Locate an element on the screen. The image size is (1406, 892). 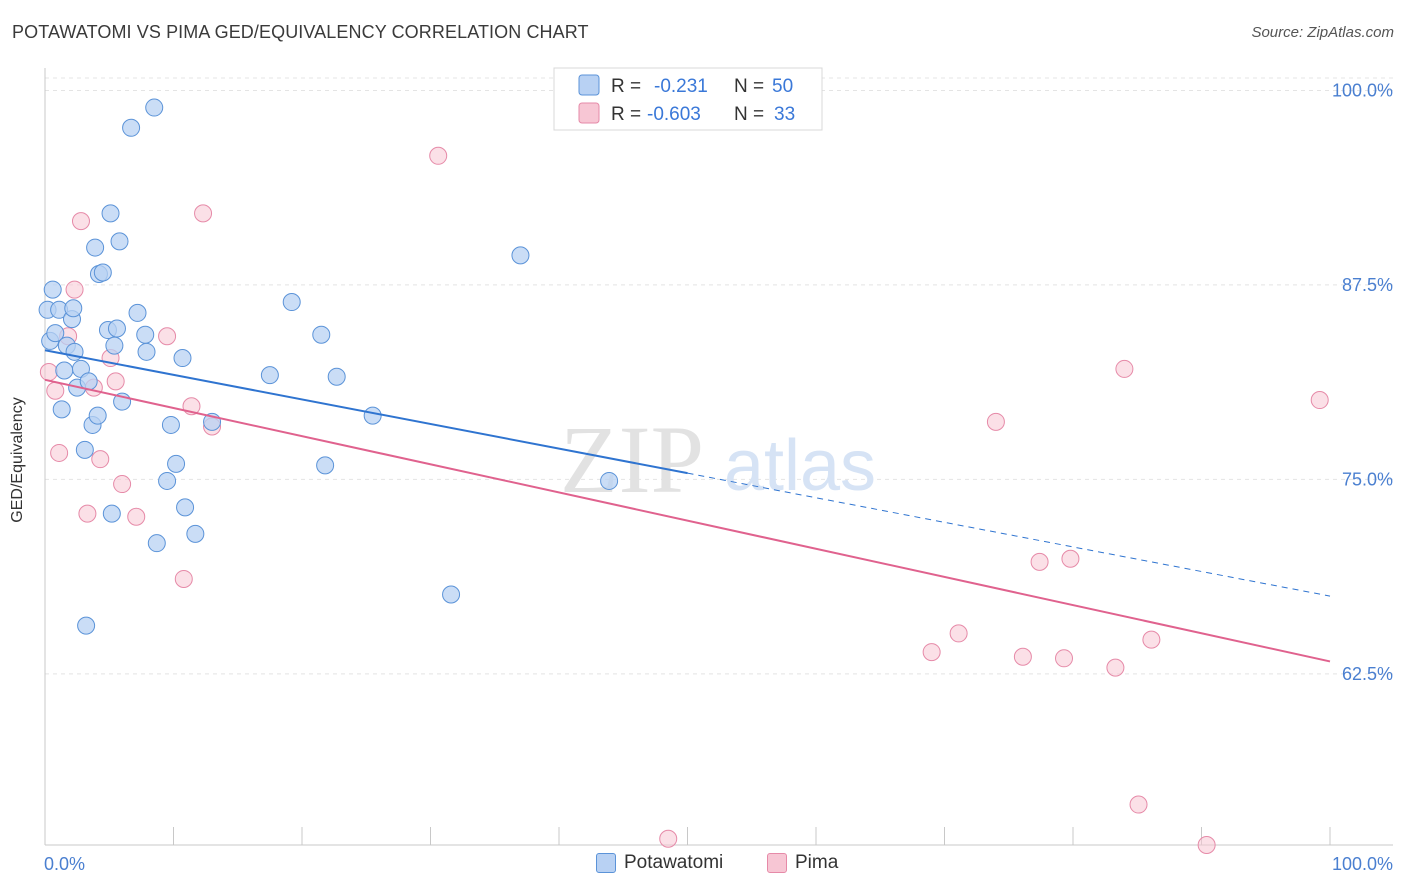
legend-r-value-2: -0.603 is located at coordinates (674, 114).